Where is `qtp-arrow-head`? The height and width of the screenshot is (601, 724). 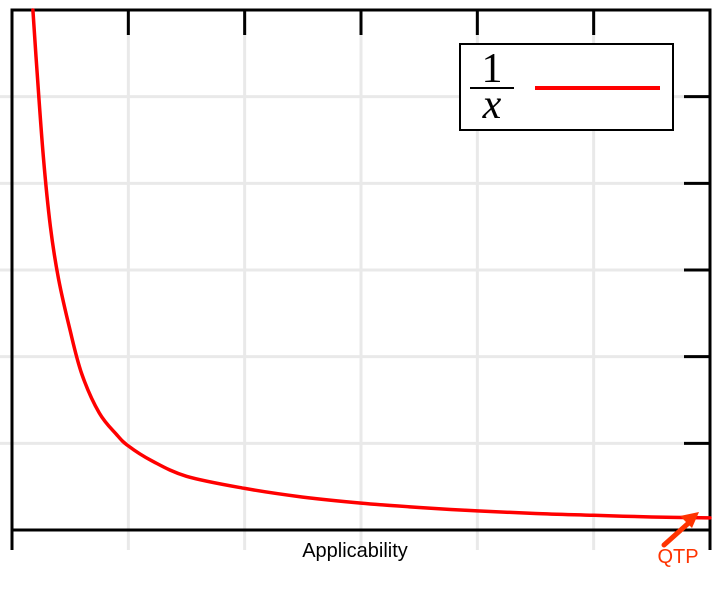
qtp-arrow-head is located at coordinates (689, 520).